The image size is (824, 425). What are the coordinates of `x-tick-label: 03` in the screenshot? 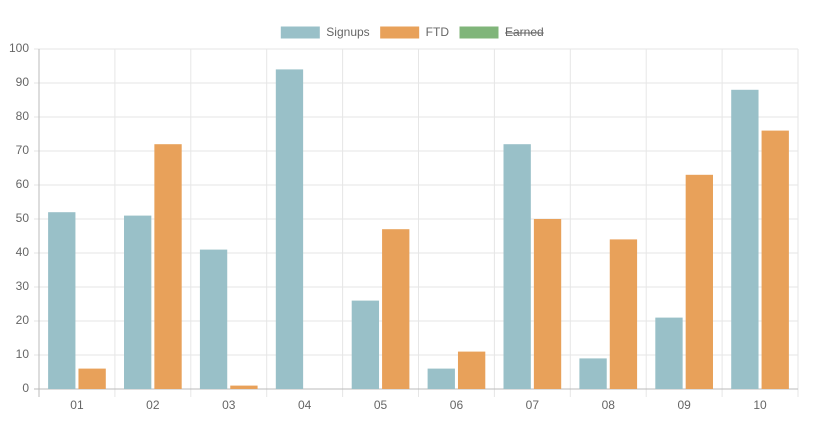 It's located at (229, 405).